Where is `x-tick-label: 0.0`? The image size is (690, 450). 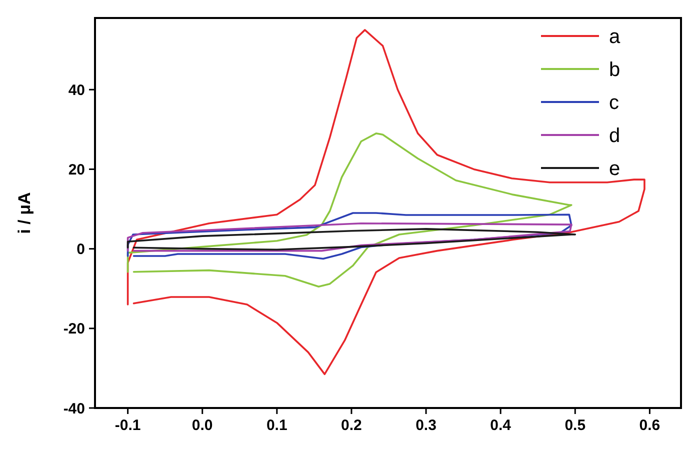
x-tick-label: 0.0 is located at coordinates (202, 425).